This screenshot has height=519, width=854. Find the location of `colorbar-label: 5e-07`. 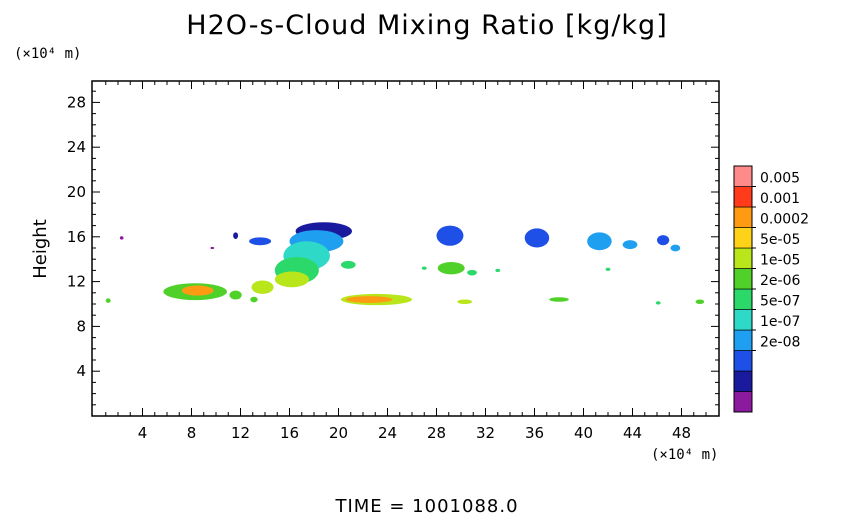

colorbar-label: 5e-07 is located at coordinates (780, 302).